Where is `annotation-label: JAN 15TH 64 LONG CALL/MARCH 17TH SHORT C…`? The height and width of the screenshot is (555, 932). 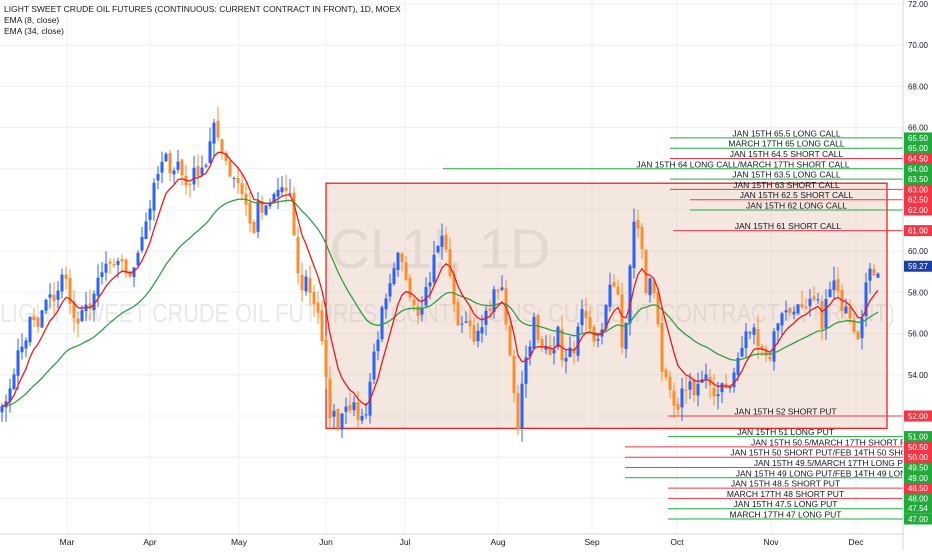
annotation-label: JAN 15TH 64 LONG CALL/MARCH 17TH SHORT C… is located at coordinates (742, 164).